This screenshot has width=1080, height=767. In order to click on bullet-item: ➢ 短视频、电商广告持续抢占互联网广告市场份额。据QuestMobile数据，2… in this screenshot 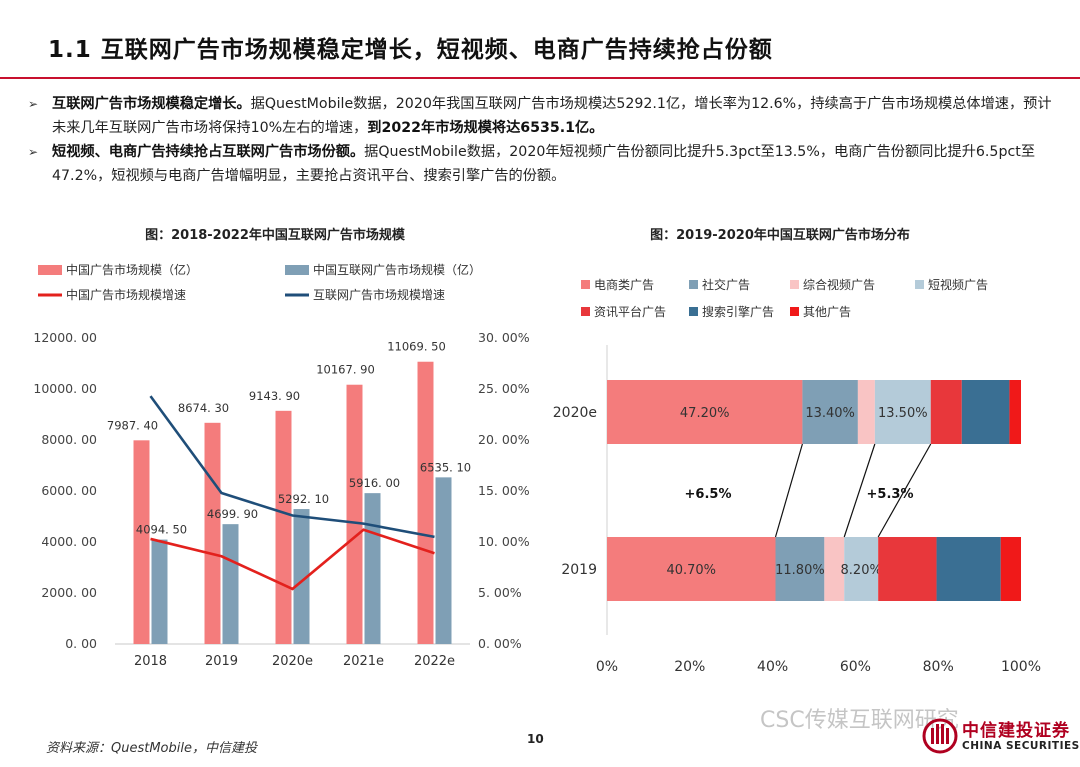, I will do `click(543, 164)`.